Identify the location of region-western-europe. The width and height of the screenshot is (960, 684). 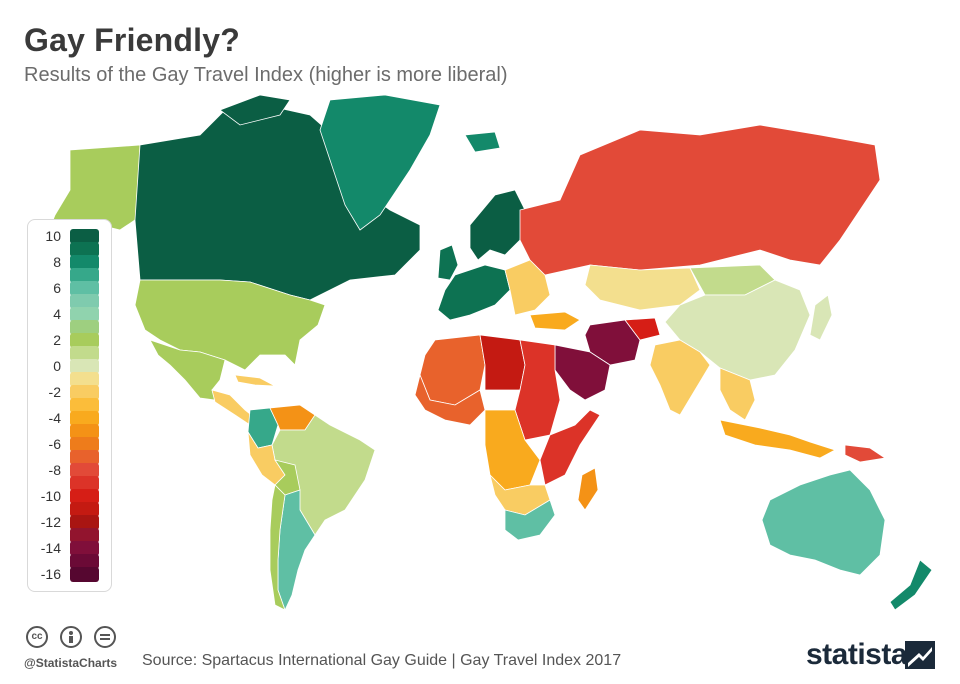
(474, 292).